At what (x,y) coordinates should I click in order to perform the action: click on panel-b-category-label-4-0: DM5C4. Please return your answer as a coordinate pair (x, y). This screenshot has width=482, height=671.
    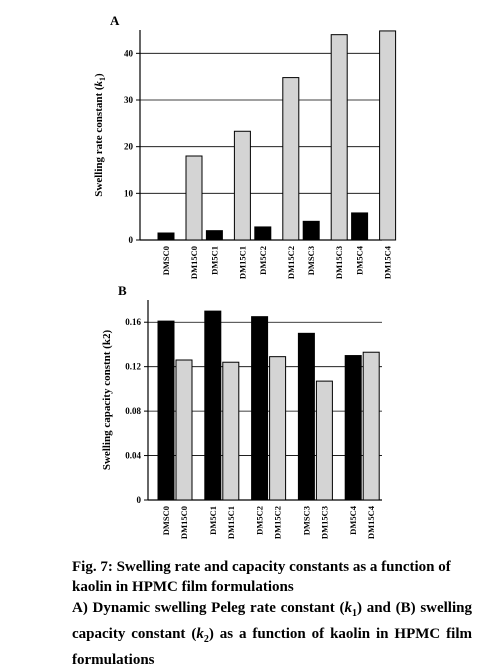
    Looking at the image, I should click on (353, 520).